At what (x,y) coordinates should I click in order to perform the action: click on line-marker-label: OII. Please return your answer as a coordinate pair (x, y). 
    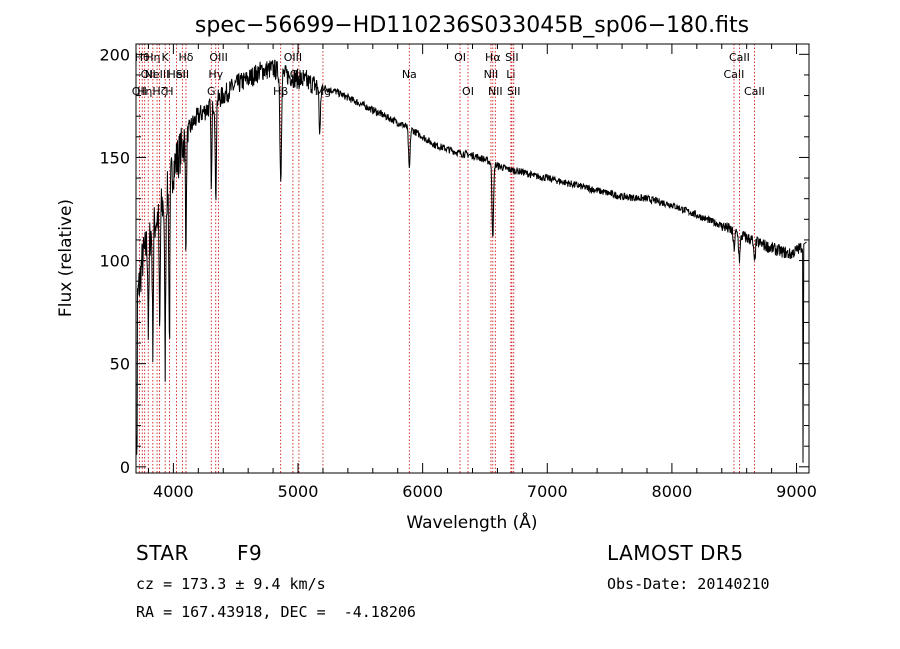
    Looking at the image, I should click on (148, 74).